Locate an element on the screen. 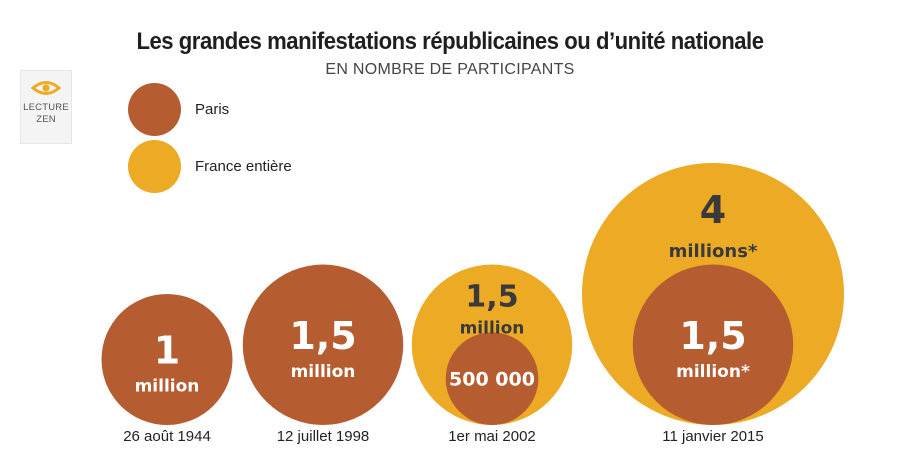 This screenshot has width=900, height=455. value-sublabel-paris-2015: million* is located at coordinates (713, 372).